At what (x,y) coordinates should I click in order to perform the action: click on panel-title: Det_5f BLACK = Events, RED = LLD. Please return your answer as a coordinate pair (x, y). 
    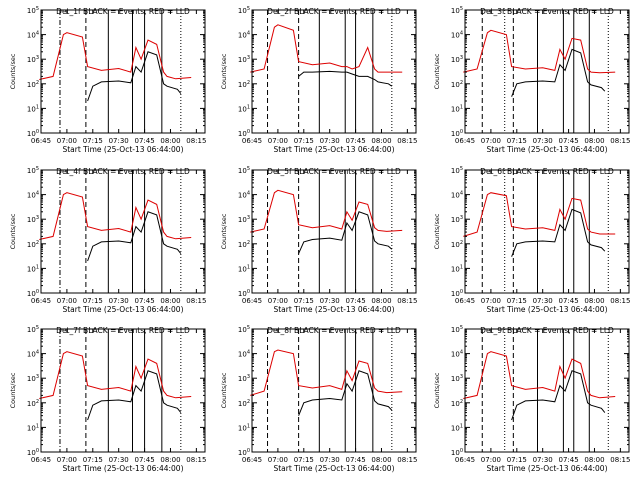
    Looking at the image, I should click on (334, 171).